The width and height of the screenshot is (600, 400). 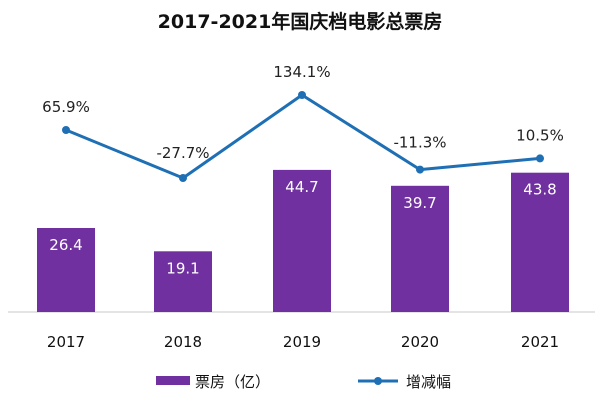 I want to click on x-axis-ticks: 2017 2018 2019 2020 2021, so click(x=303, y=342).